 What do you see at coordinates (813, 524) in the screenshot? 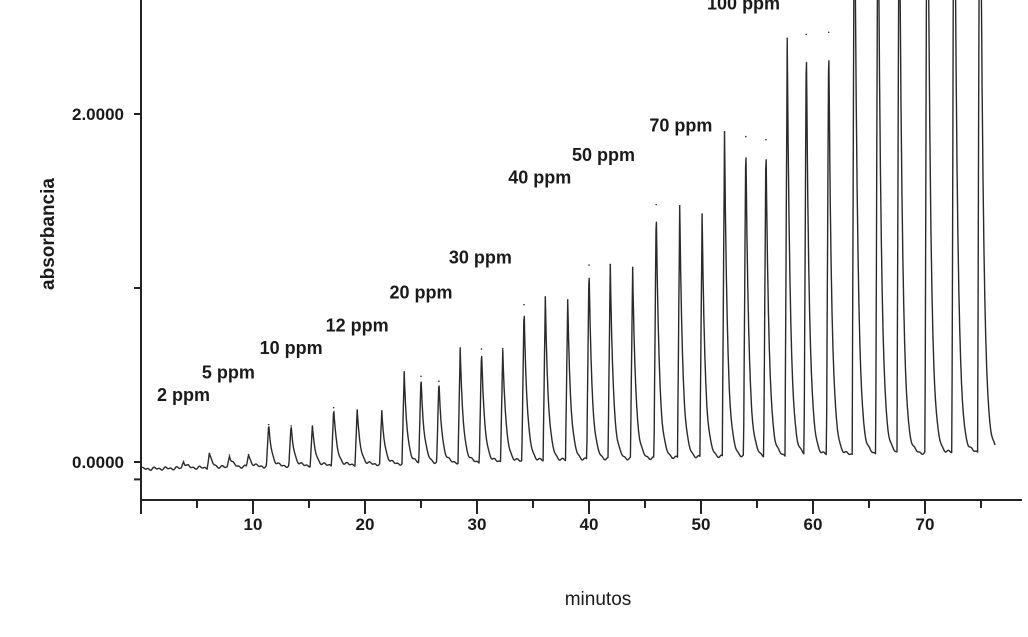
I see `x-tick-label: 60` at bounding box center [813, 524].